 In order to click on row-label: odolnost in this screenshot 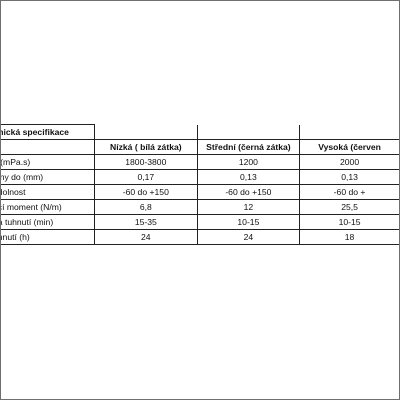, I will do `click(48, 192)`.